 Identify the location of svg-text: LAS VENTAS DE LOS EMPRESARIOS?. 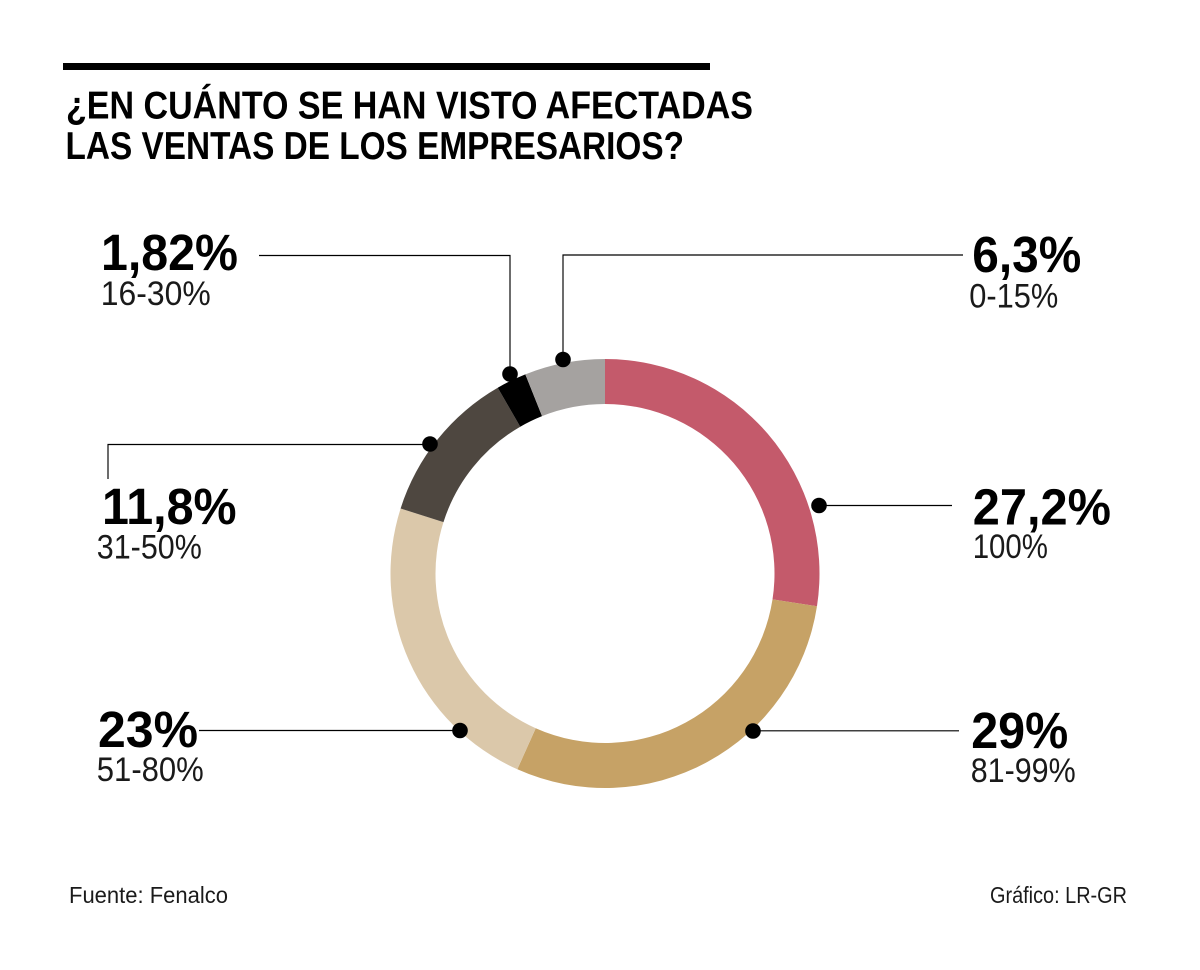
(375, 146).